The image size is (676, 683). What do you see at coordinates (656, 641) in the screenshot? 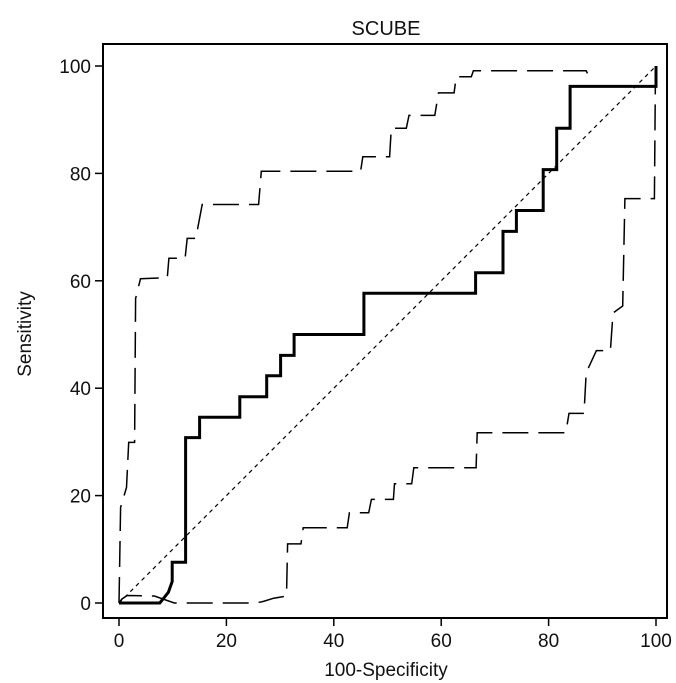
I see `x-tick-label: 100` at bounding box center [656, 641].